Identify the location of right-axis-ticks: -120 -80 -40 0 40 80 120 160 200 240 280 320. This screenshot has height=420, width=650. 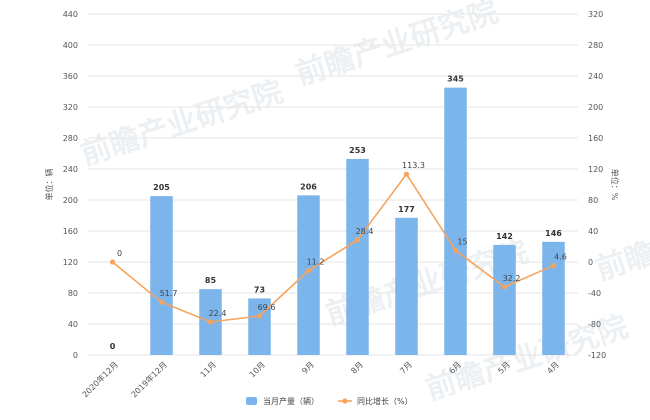
(597, 185).